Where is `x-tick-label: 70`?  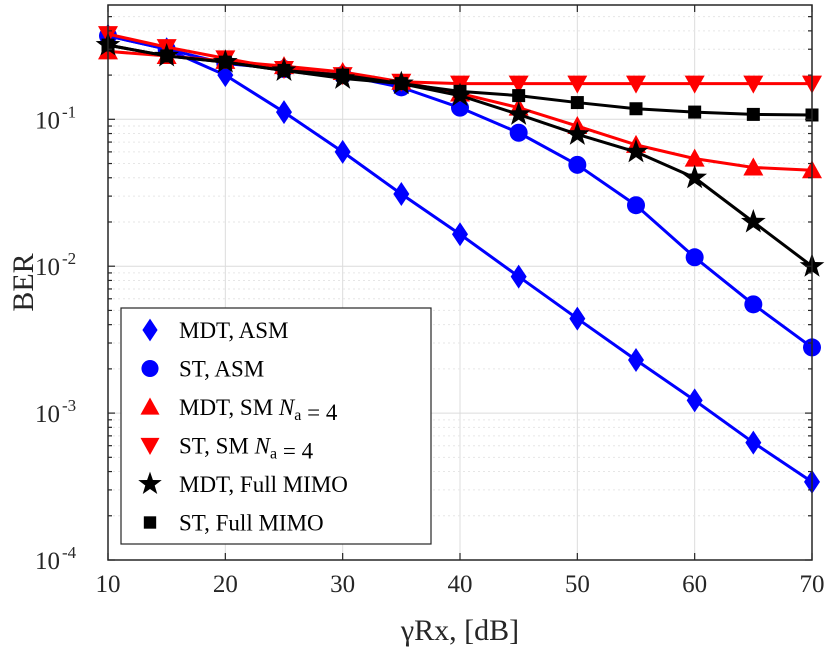
x-tick-label: 70 is located at coordinates (812, 584).